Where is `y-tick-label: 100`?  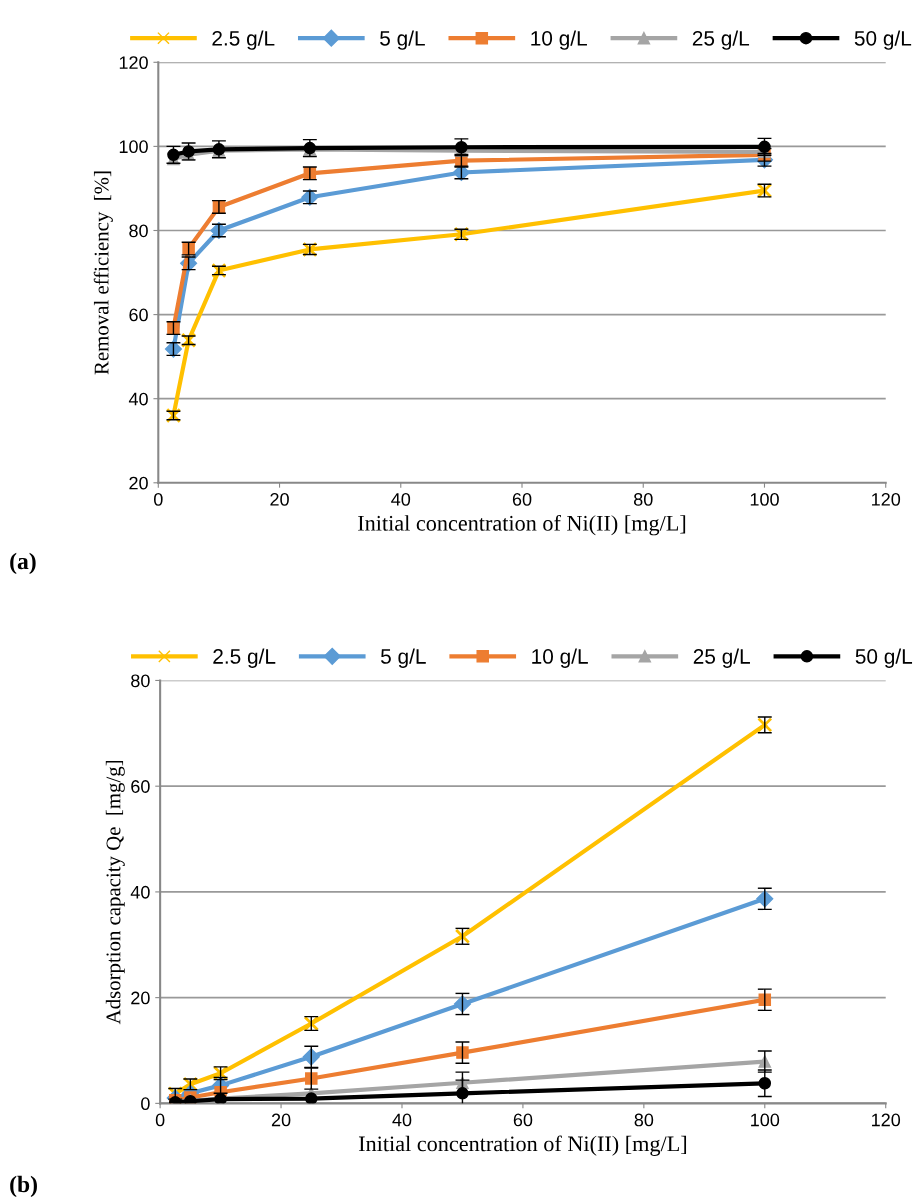 y-tick-label: 100 is located at coordinates (133, 147).